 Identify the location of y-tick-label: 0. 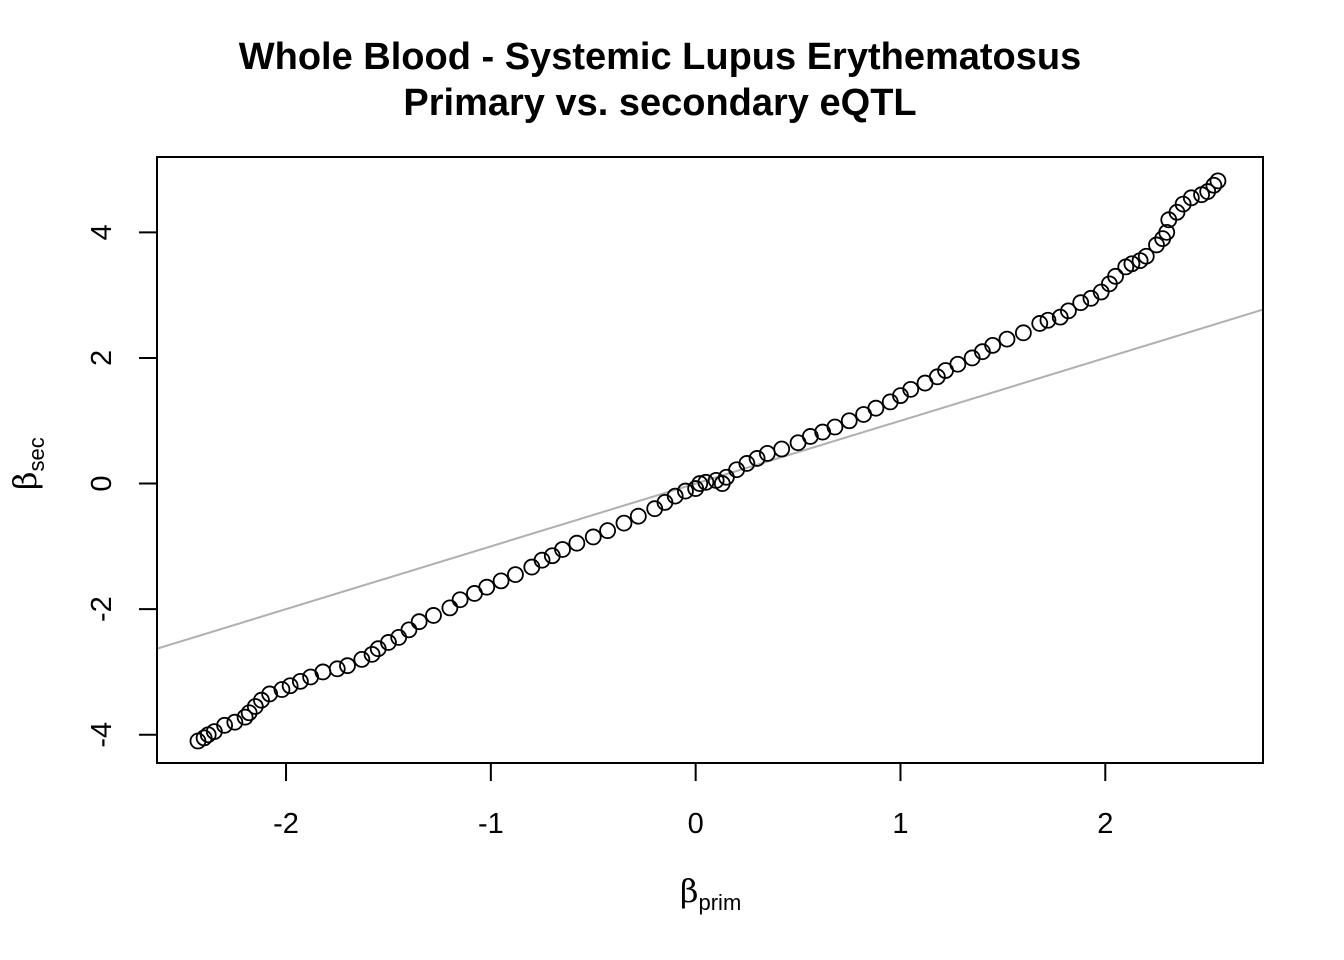
(102, 483).